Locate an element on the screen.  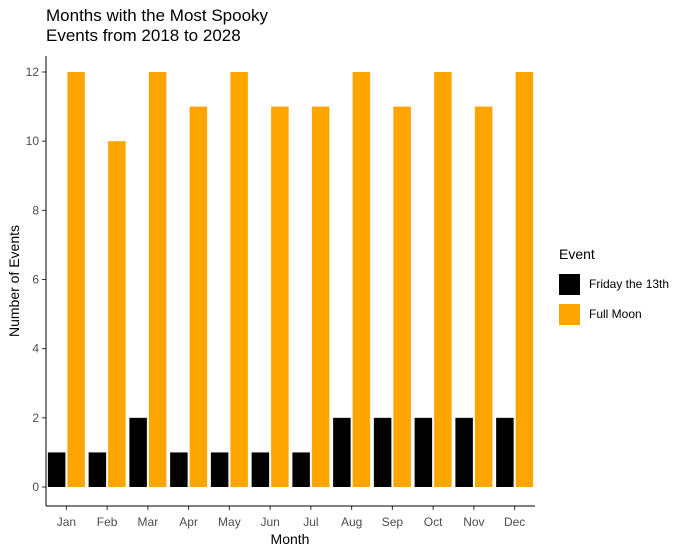
bar-friday-13th-dec is located at coordinates (505, 452).